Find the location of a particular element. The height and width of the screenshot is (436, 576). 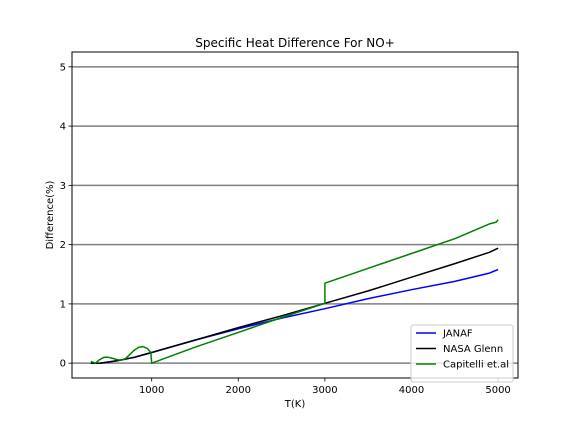

legend-label: NASA Glenn is located at coordinates (473, 349).